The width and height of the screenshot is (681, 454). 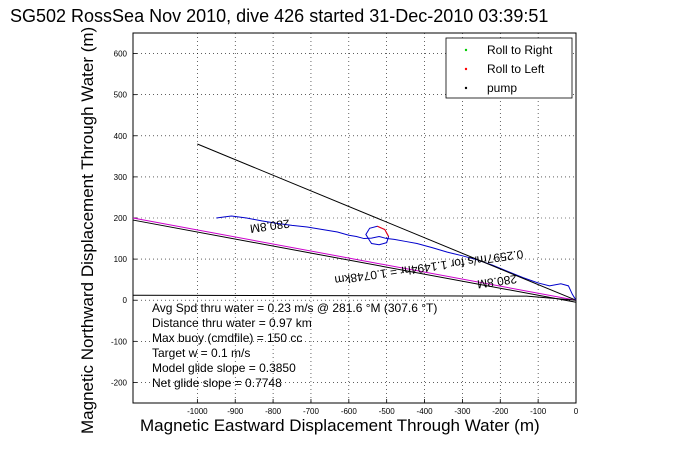 What do you see at coordinates (349, 411) in the screenshot?
I see `x-tick-label: -600` at bounding box center [349, 411].